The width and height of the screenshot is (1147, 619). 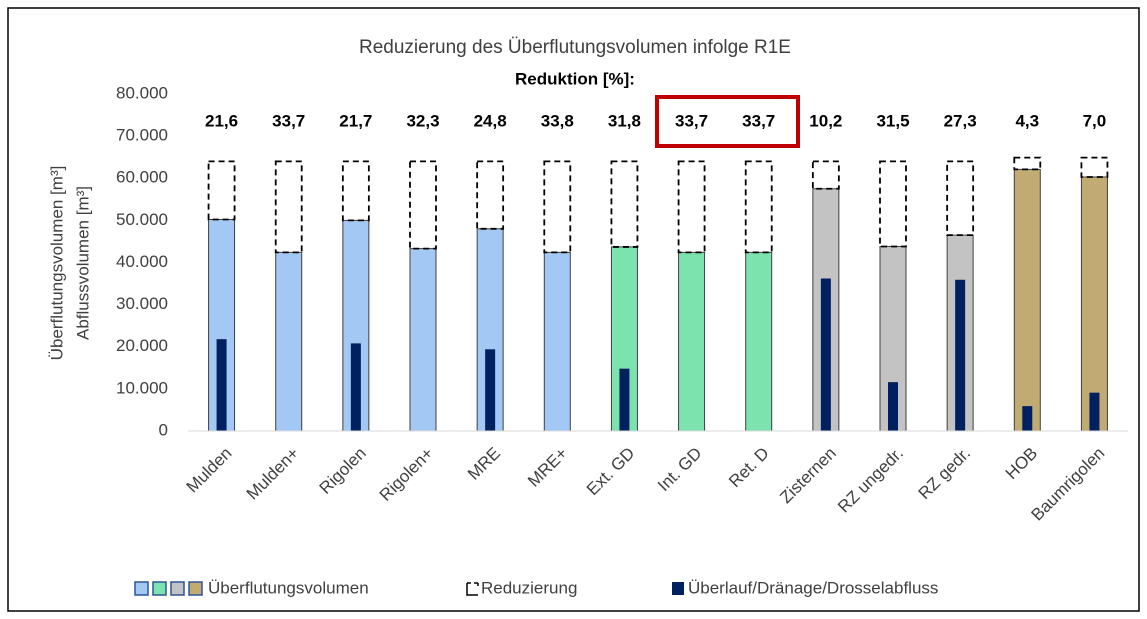 What do you see at coordinates (288, 587) in the screenshot?
I see `legend-label: Überflutungsvolumen` at bounding box center [288, 587].